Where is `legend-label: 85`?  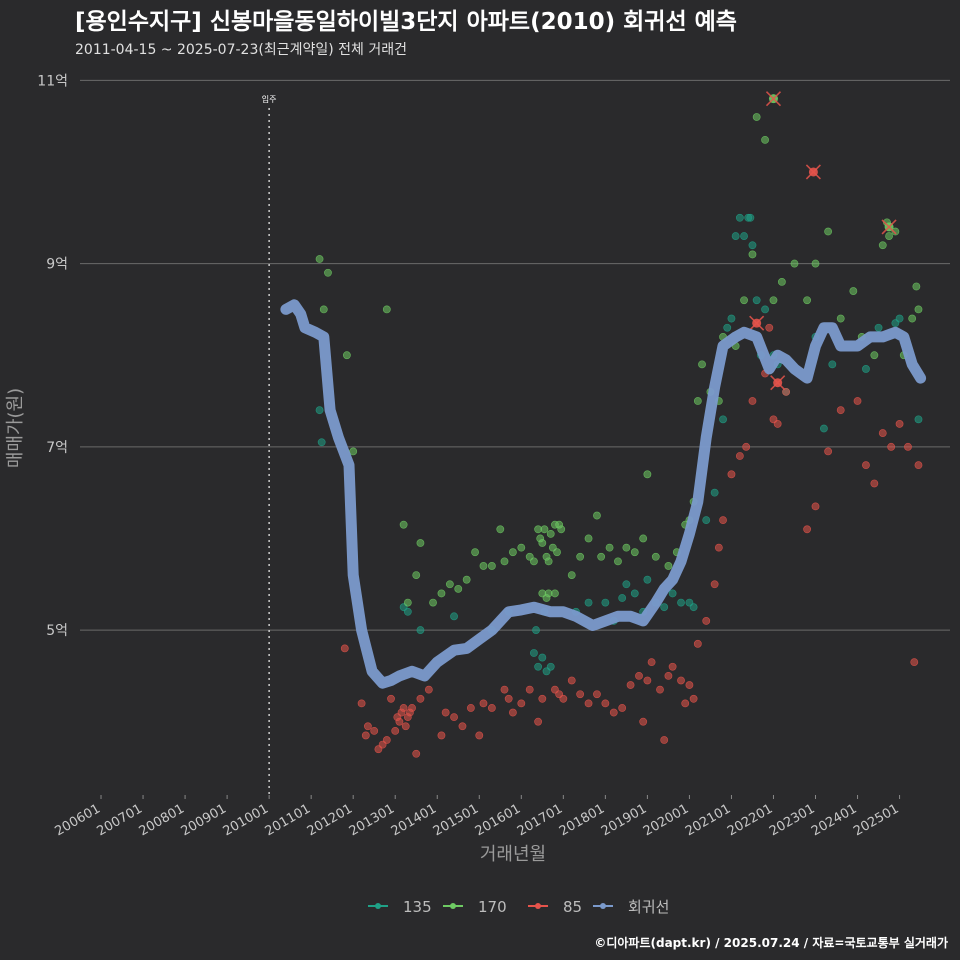
legend-label: 85 is located at coordinates (572, 907).